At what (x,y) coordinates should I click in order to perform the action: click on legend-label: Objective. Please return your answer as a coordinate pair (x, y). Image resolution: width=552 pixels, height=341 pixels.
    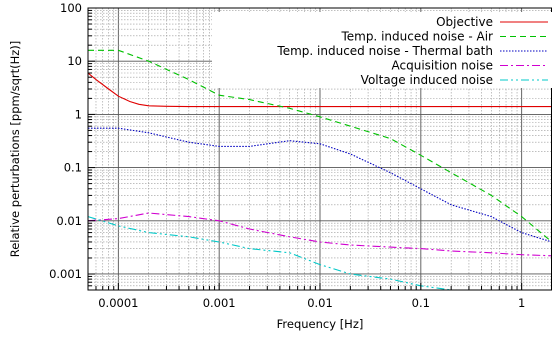
    Looking at the image, I should click on (464, 22).